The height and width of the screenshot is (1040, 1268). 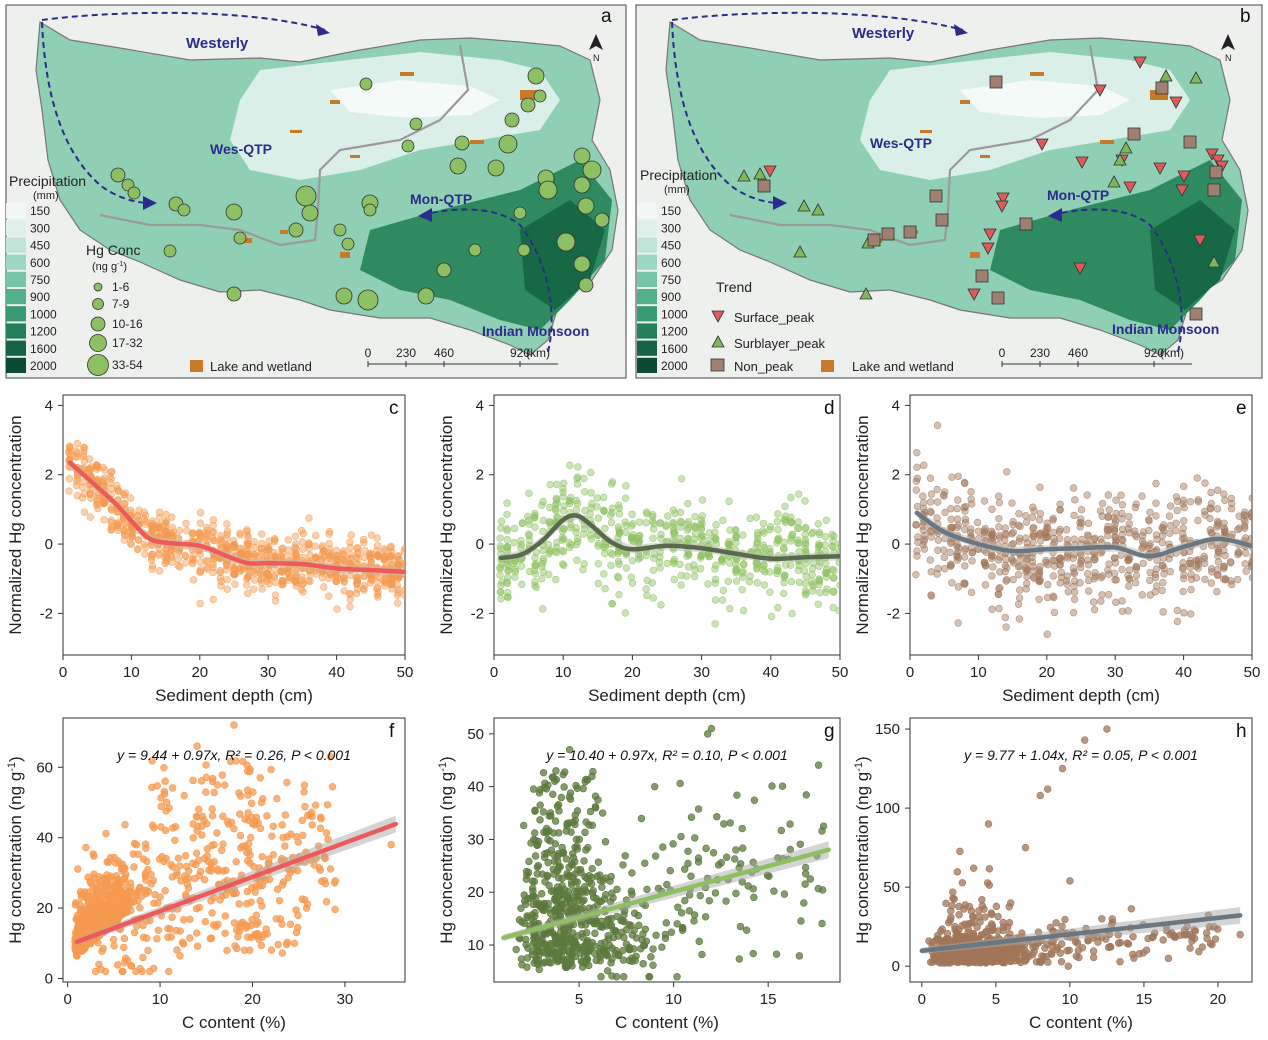 I want to click on westerly-label-a: Westerly, so click(x=217, y=43).